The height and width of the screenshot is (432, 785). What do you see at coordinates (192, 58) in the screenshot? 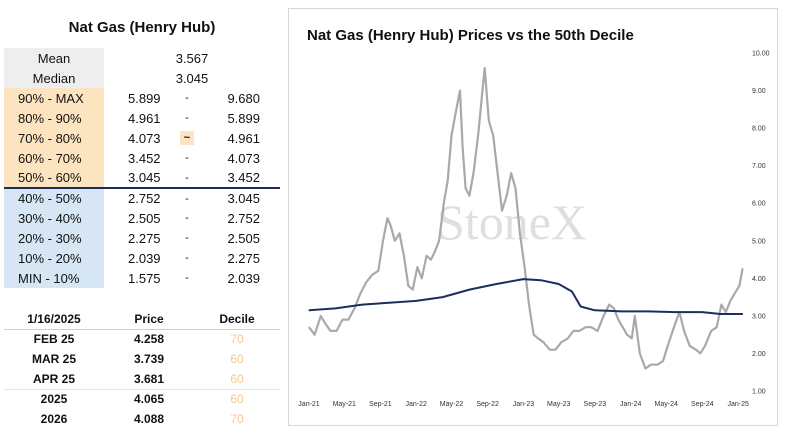
I see `mean-value: 3.567` at bounding box center [192, 58].